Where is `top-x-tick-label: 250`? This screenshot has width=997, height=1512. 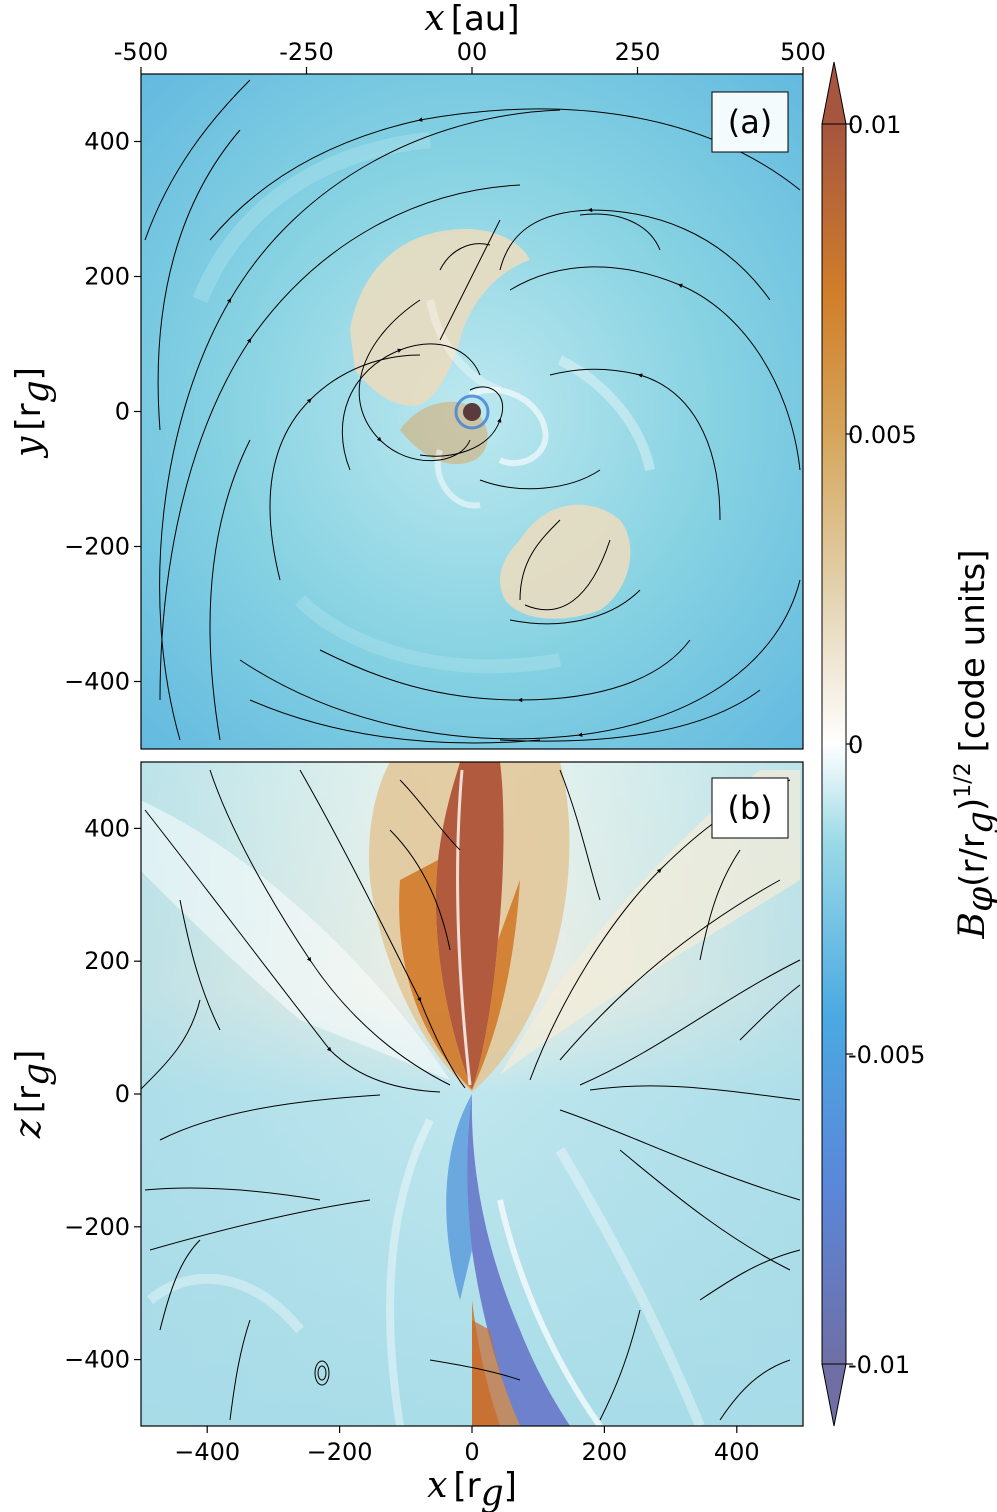
top-x-tick-label: 250 is located at coordinates (638, 52).